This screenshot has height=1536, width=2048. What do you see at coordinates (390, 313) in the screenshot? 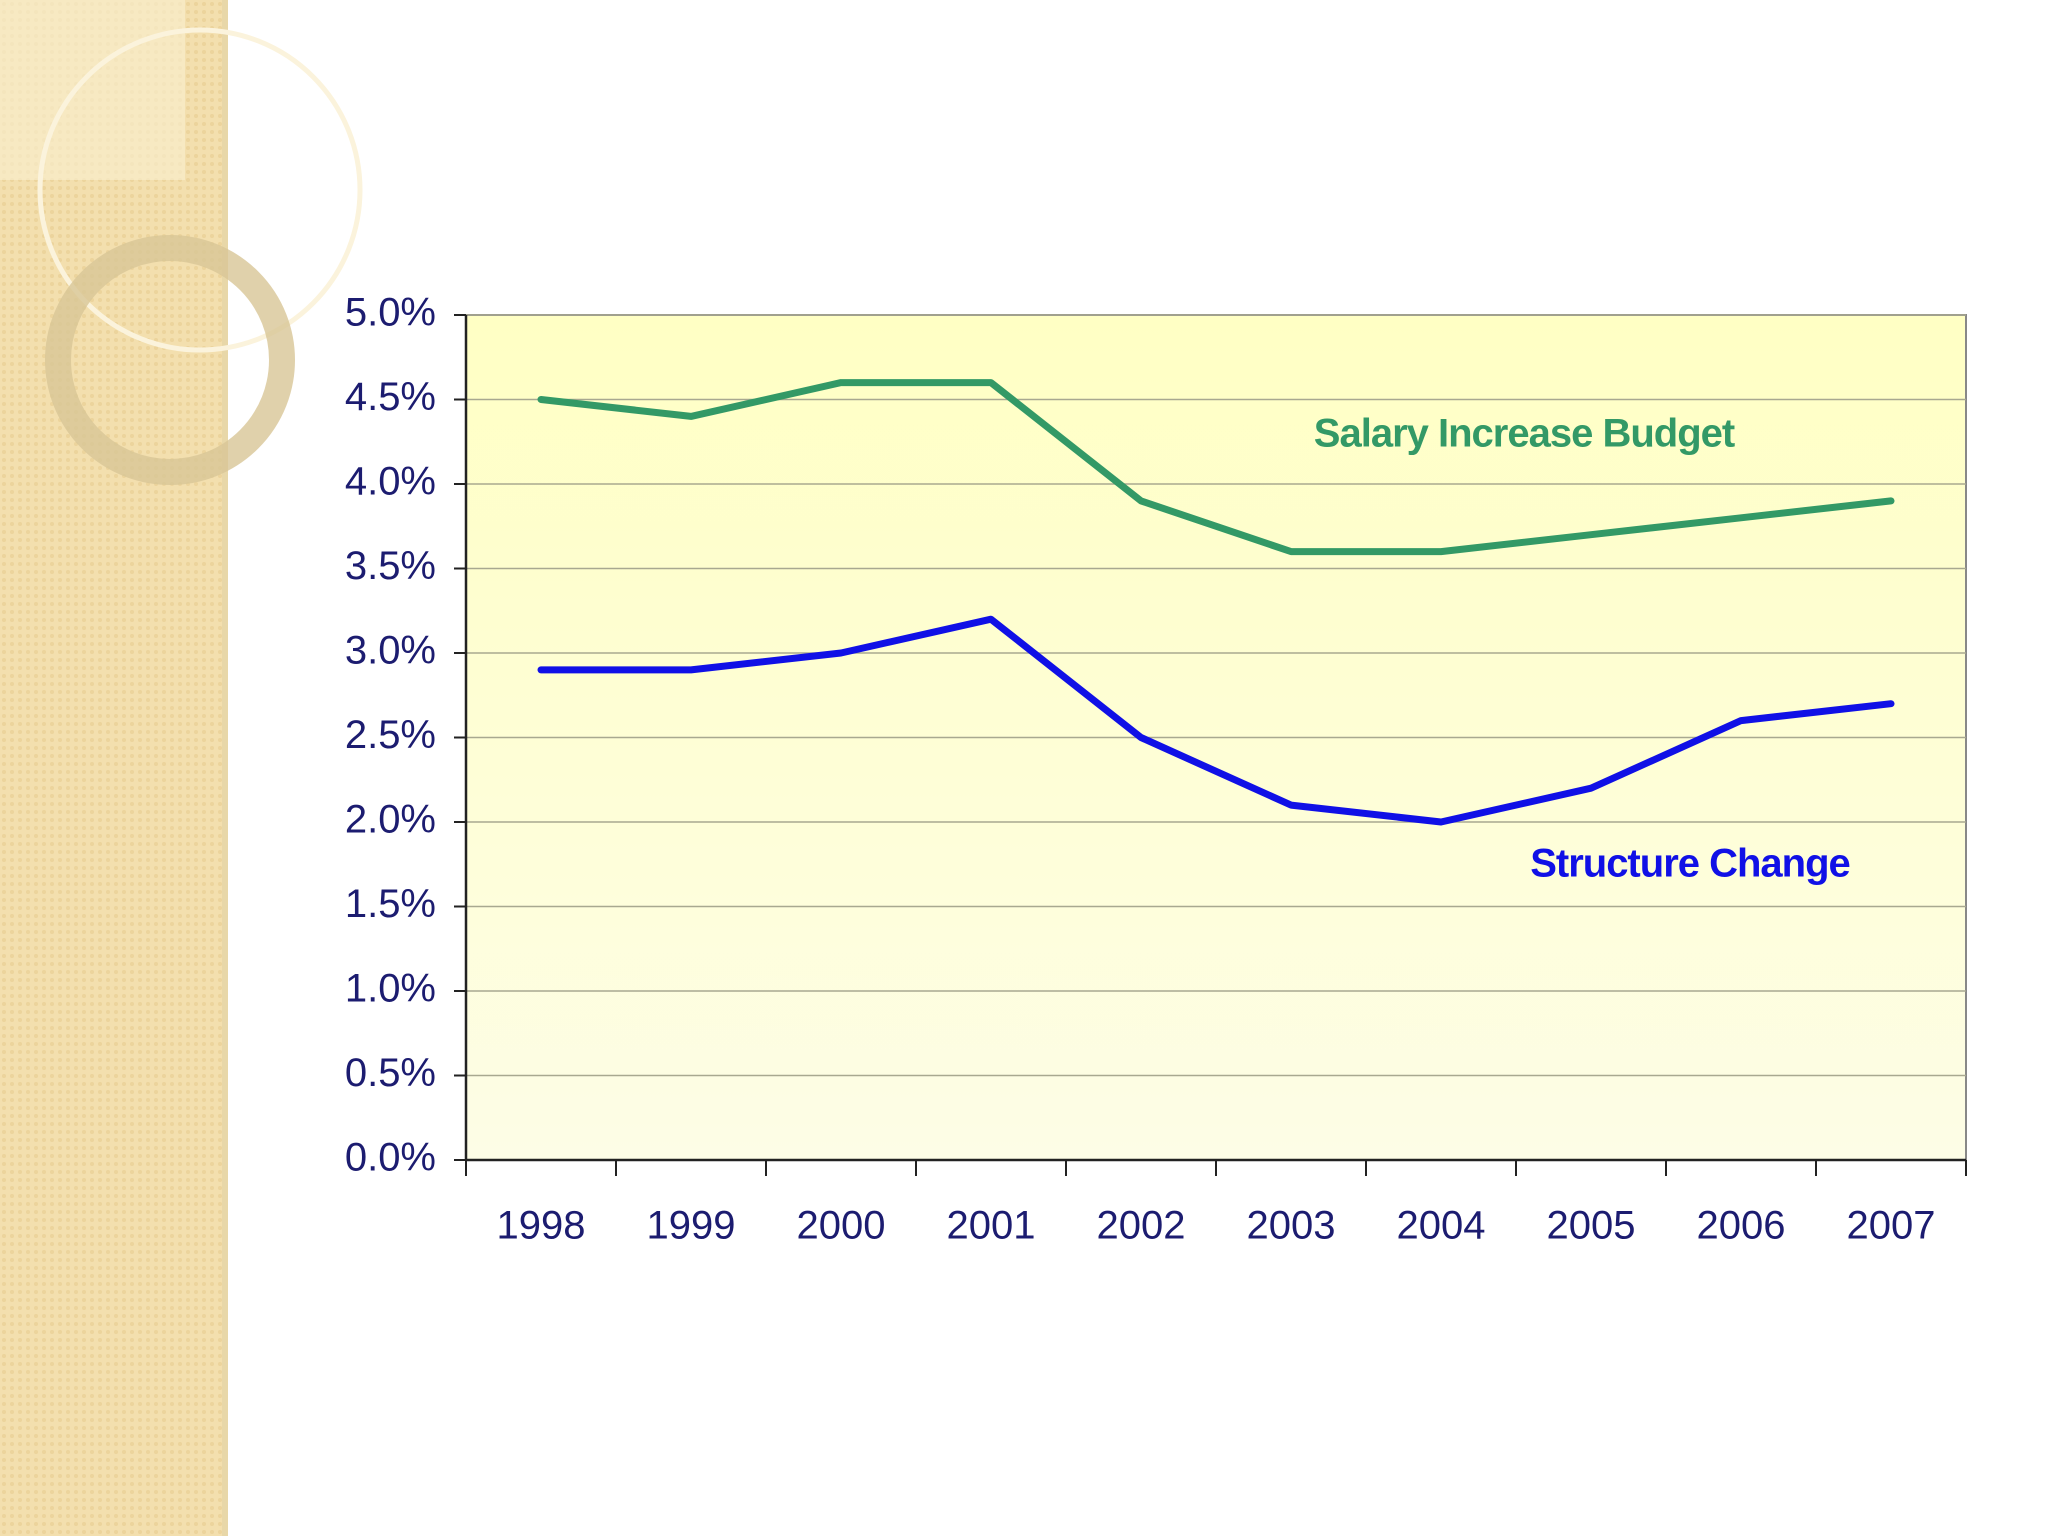
I see `y-tick-label: 5.0%` at bounding box center [390, 313].